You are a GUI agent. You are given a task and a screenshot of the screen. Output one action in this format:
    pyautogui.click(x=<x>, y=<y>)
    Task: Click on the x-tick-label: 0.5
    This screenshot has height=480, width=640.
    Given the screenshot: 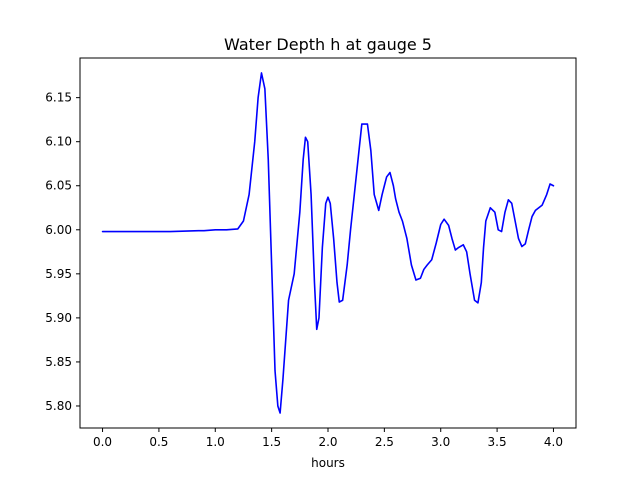 What is the action you would take?
    pyautogui.click(x=158, y=442)
    